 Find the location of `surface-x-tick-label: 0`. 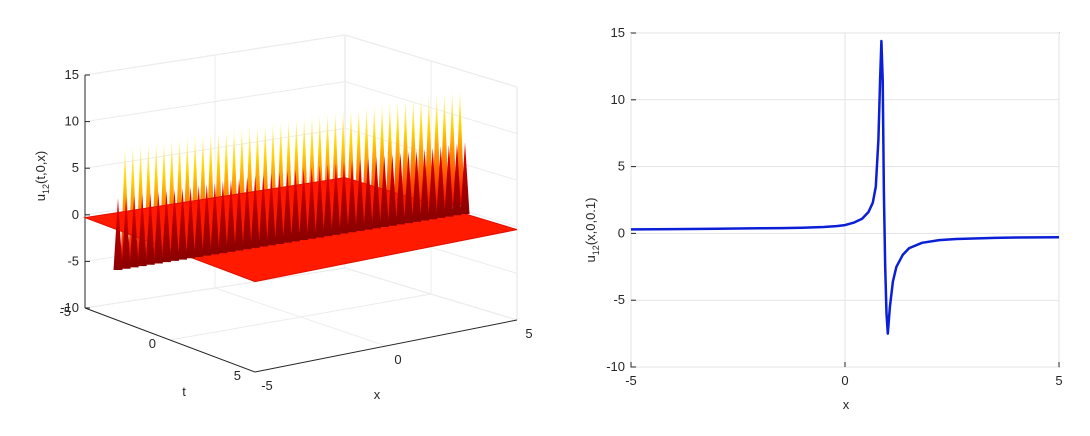

surface-x-tick-label: 0 is located at coordinates (397, 359).